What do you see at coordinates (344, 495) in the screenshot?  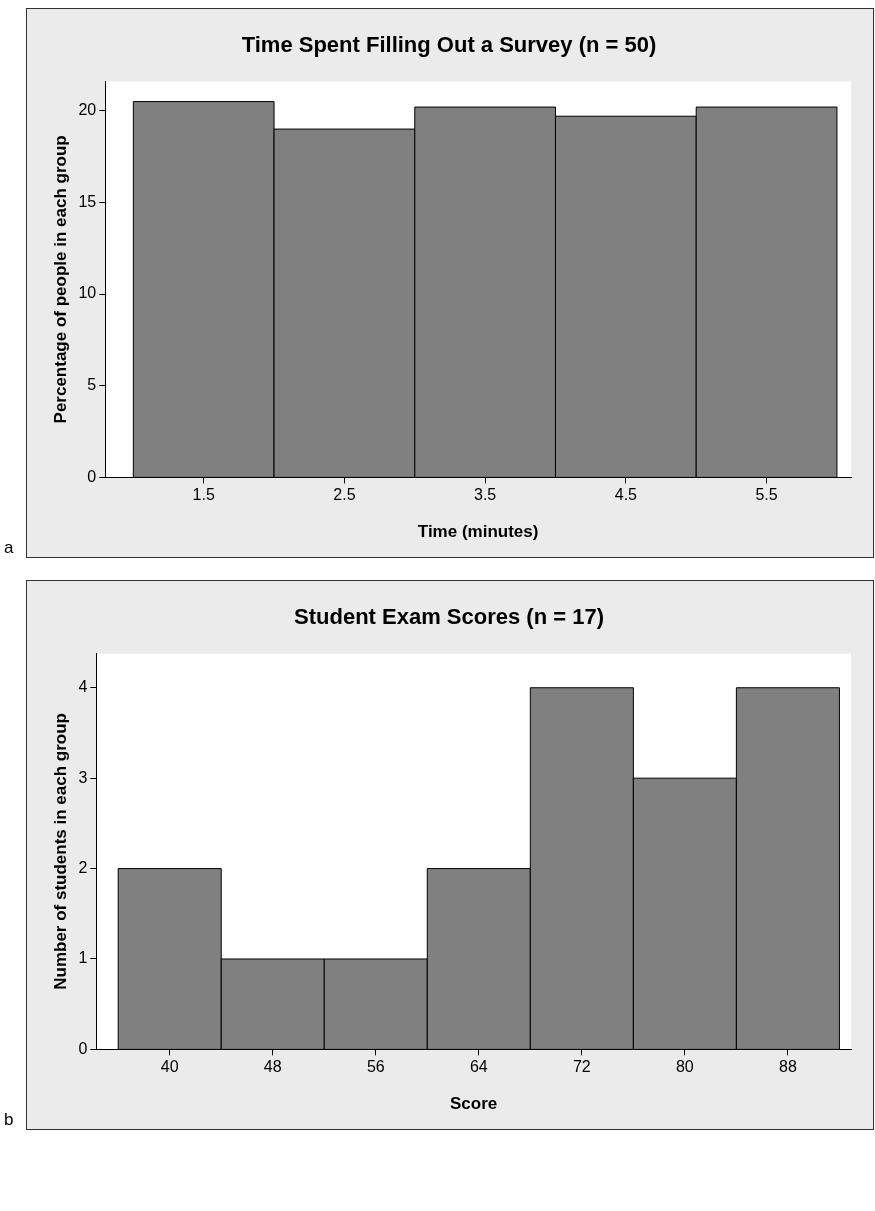 I see `x-tick-label: 2.5` at bounding box center [344, 495].